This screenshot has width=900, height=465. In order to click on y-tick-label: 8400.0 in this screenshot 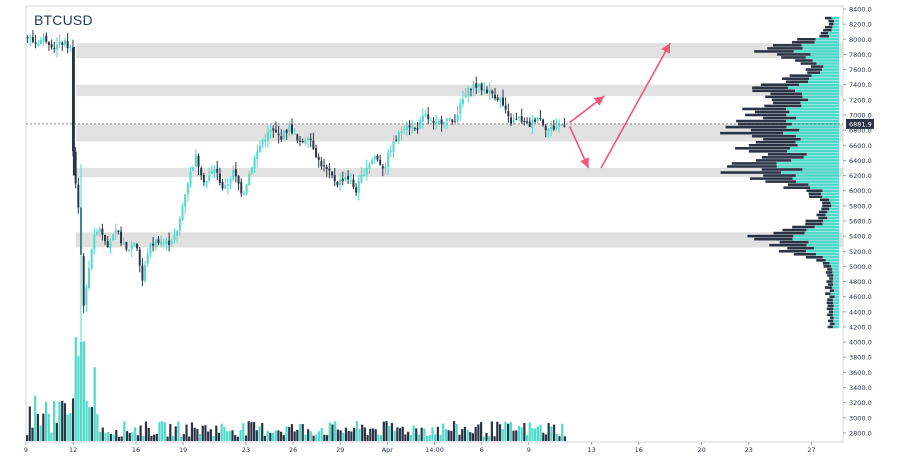, I will do `click(860, 10)`.